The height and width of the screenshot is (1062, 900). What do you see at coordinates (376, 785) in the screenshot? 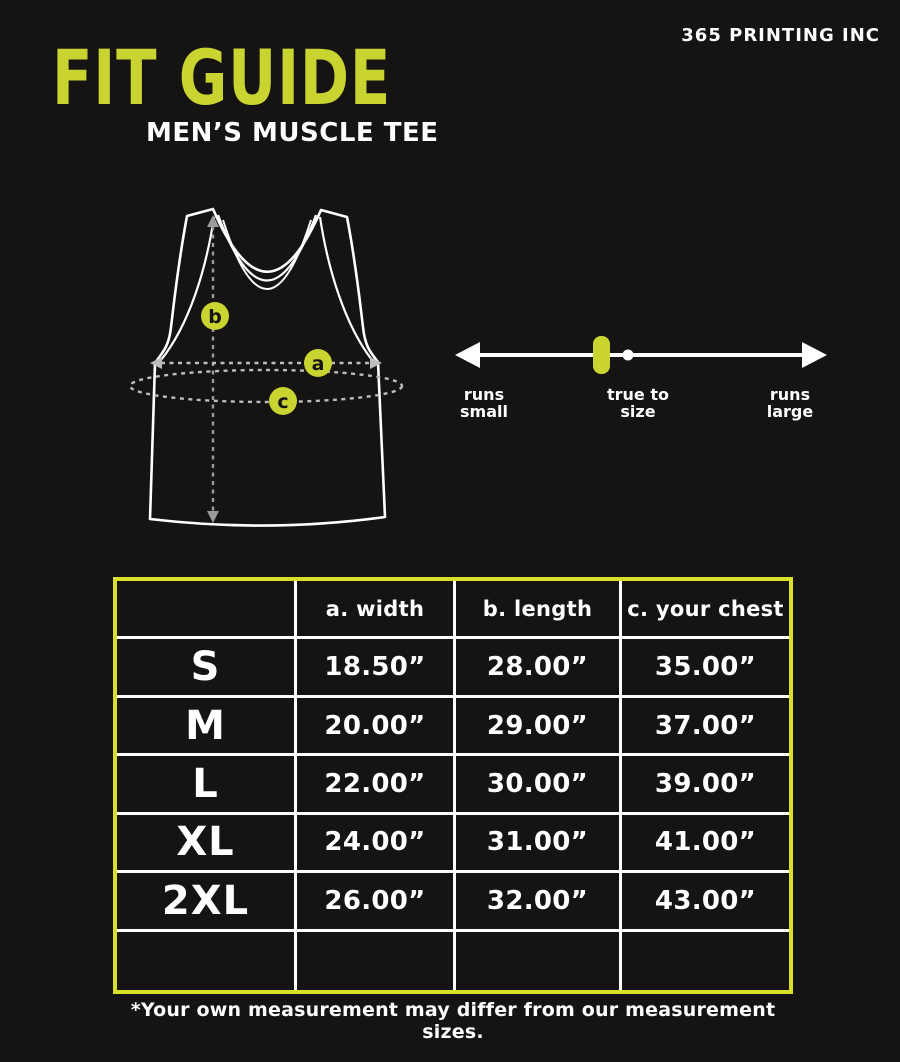
I see `width-value-l: 22.00”` at bounding box center [376, 785].